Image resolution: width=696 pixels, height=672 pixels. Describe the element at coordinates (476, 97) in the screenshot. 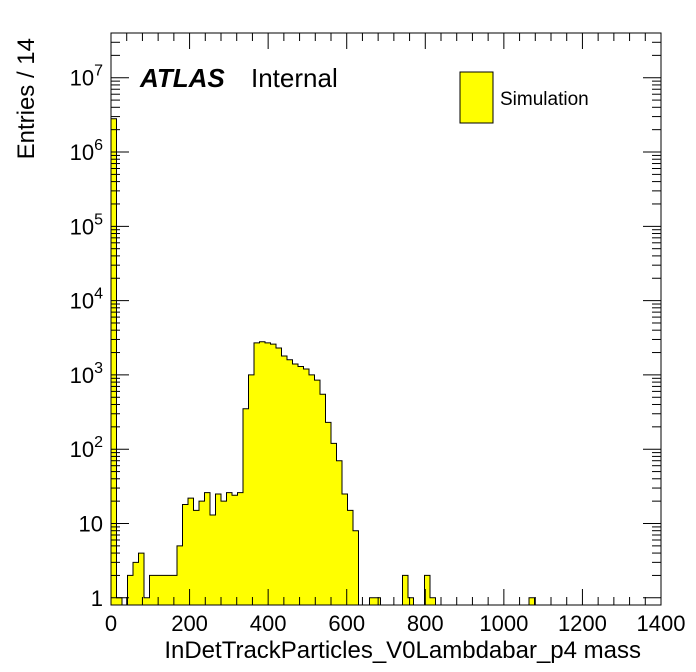

I see `legend-swatch-simulation` at that location.